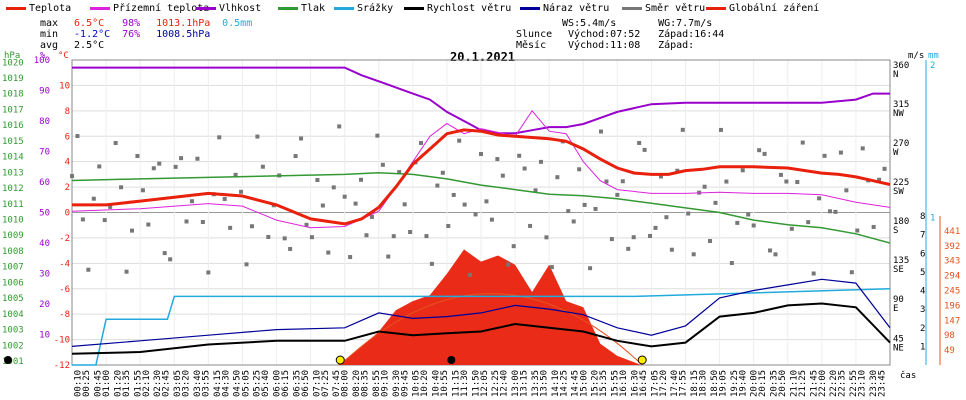 The image size is (966, 400). What do you see at coordinates (684, 383) in the screenshot?
I see `time-tick: 17:55` at bounding box center [684, 383].